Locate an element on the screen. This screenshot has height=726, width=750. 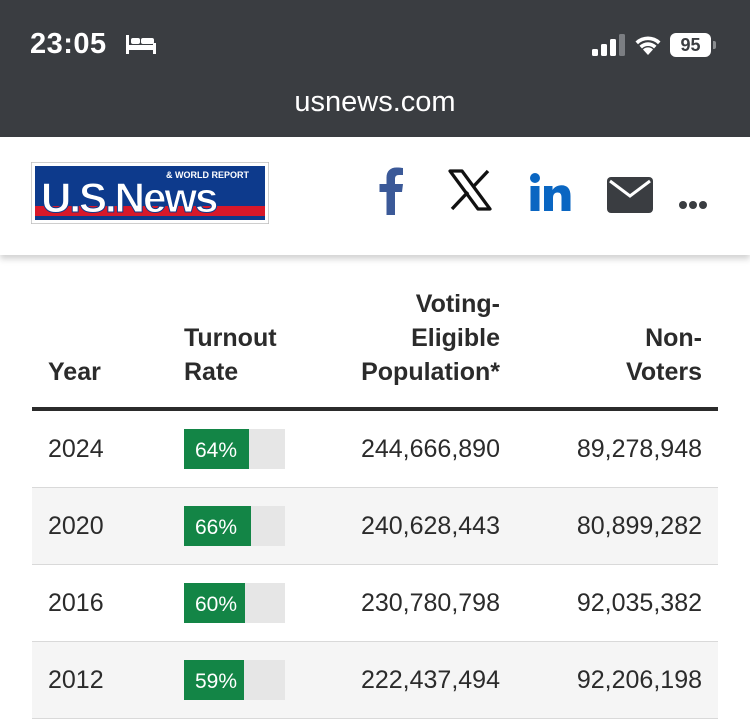
turnout-percent: 60% is located at coordinates (216, 604).